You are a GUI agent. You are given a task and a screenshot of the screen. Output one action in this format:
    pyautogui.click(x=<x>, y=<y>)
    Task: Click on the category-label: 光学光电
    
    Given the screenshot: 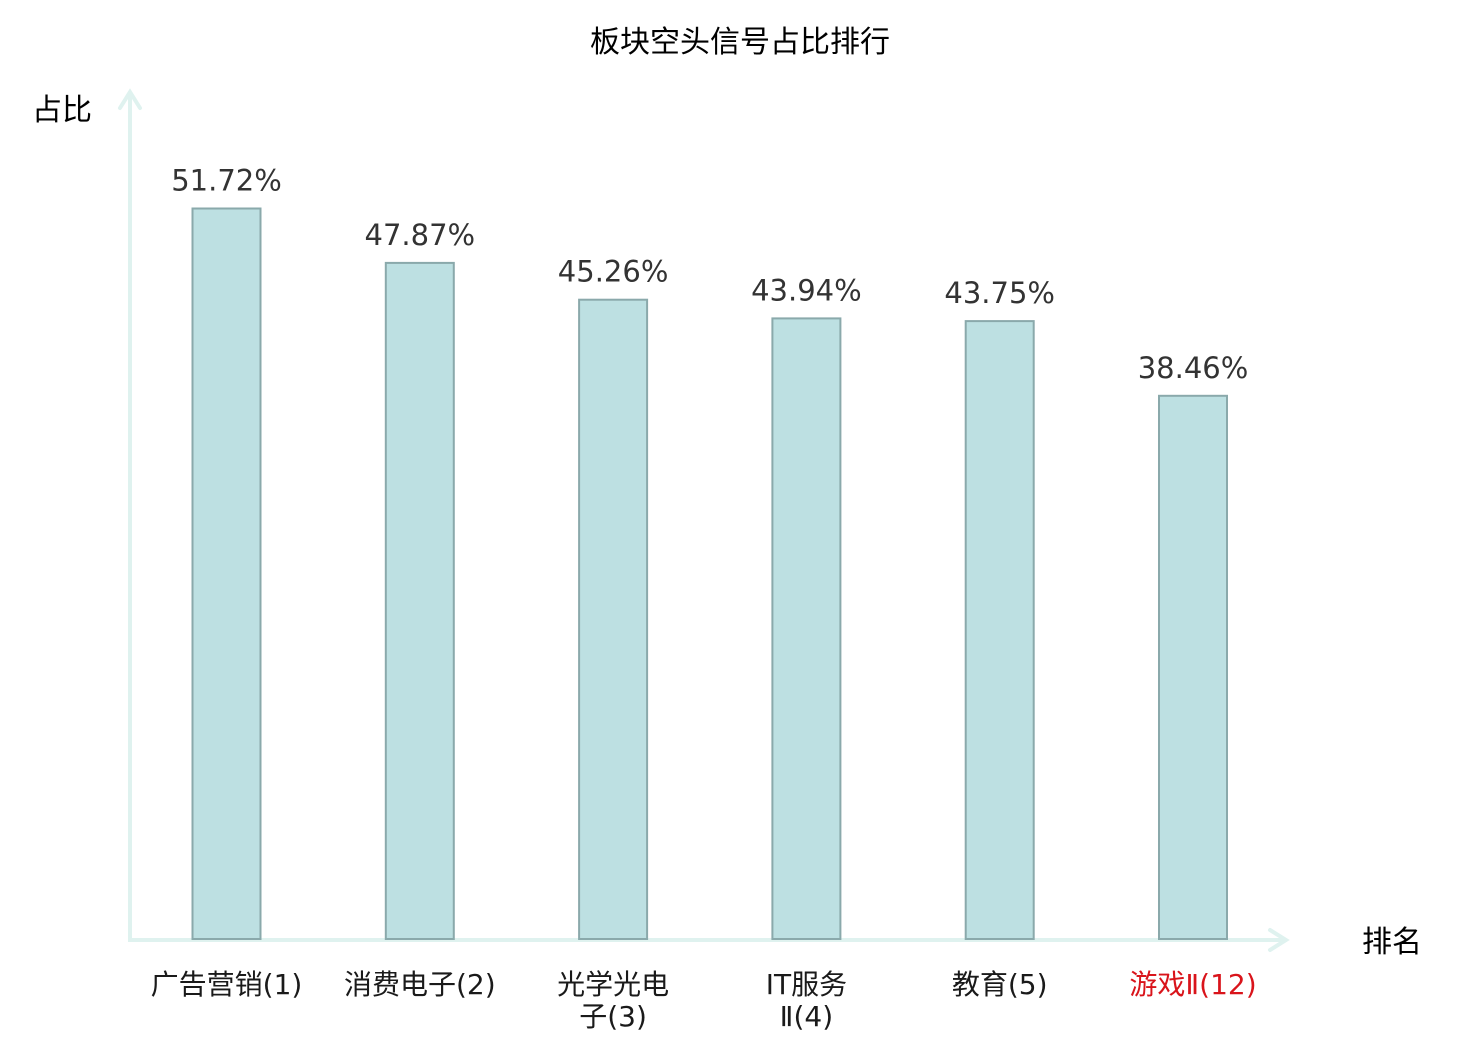 What is the action you would take?
    pyautogui.click(x=613, y=984)
    